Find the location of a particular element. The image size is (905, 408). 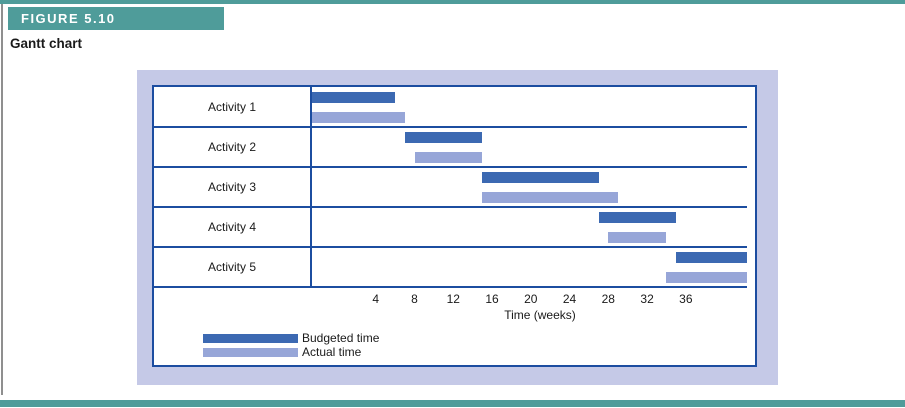

figure-label: FIGURE 5.10 is located at coordinates (68, 18).